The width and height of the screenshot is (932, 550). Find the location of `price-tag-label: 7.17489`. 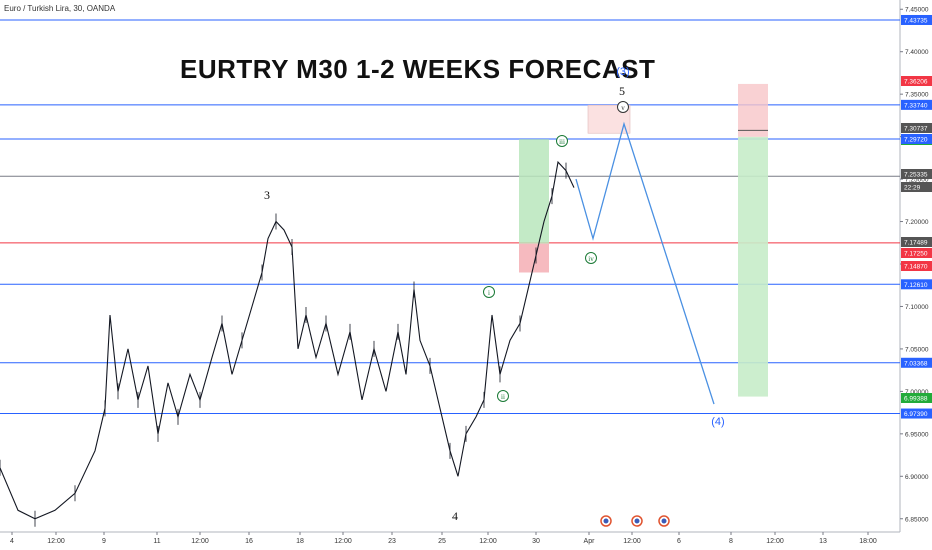

price-tag-label: 7.17489 is located at coordinates (916, 243).